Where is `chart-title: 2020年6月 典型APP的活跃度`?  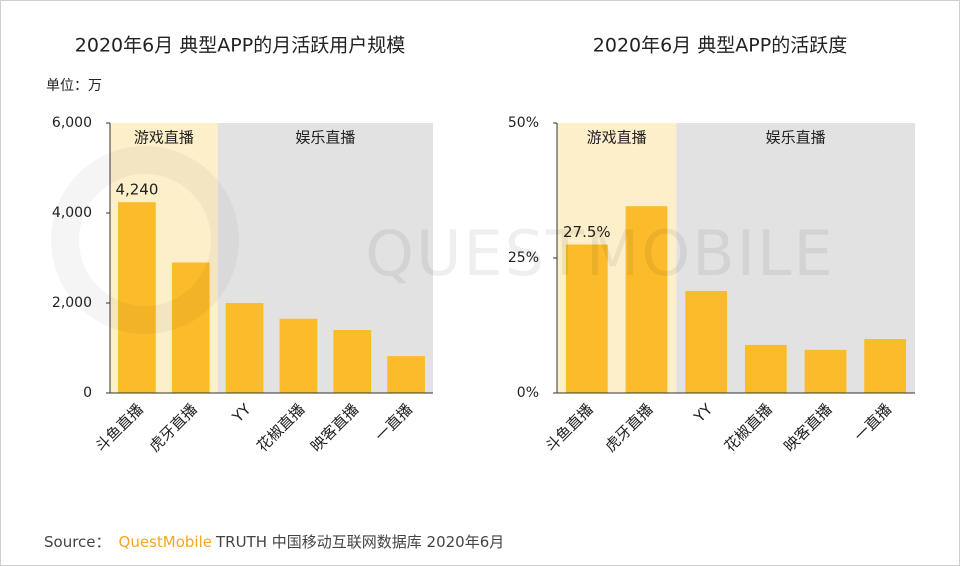
chart-title: 2020年6月 典型APP的活跃度 is located at coordinates (720, 46).